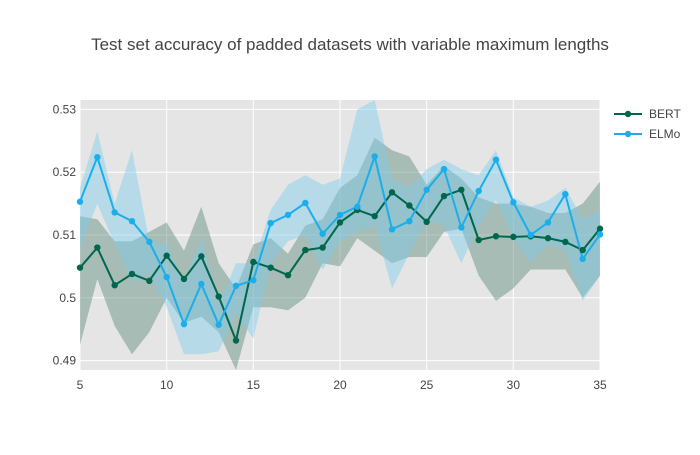 Image resolution: width=700 pixels, height=455 pixels. I want to click on x-tick-label: 25, so click(427, 385).